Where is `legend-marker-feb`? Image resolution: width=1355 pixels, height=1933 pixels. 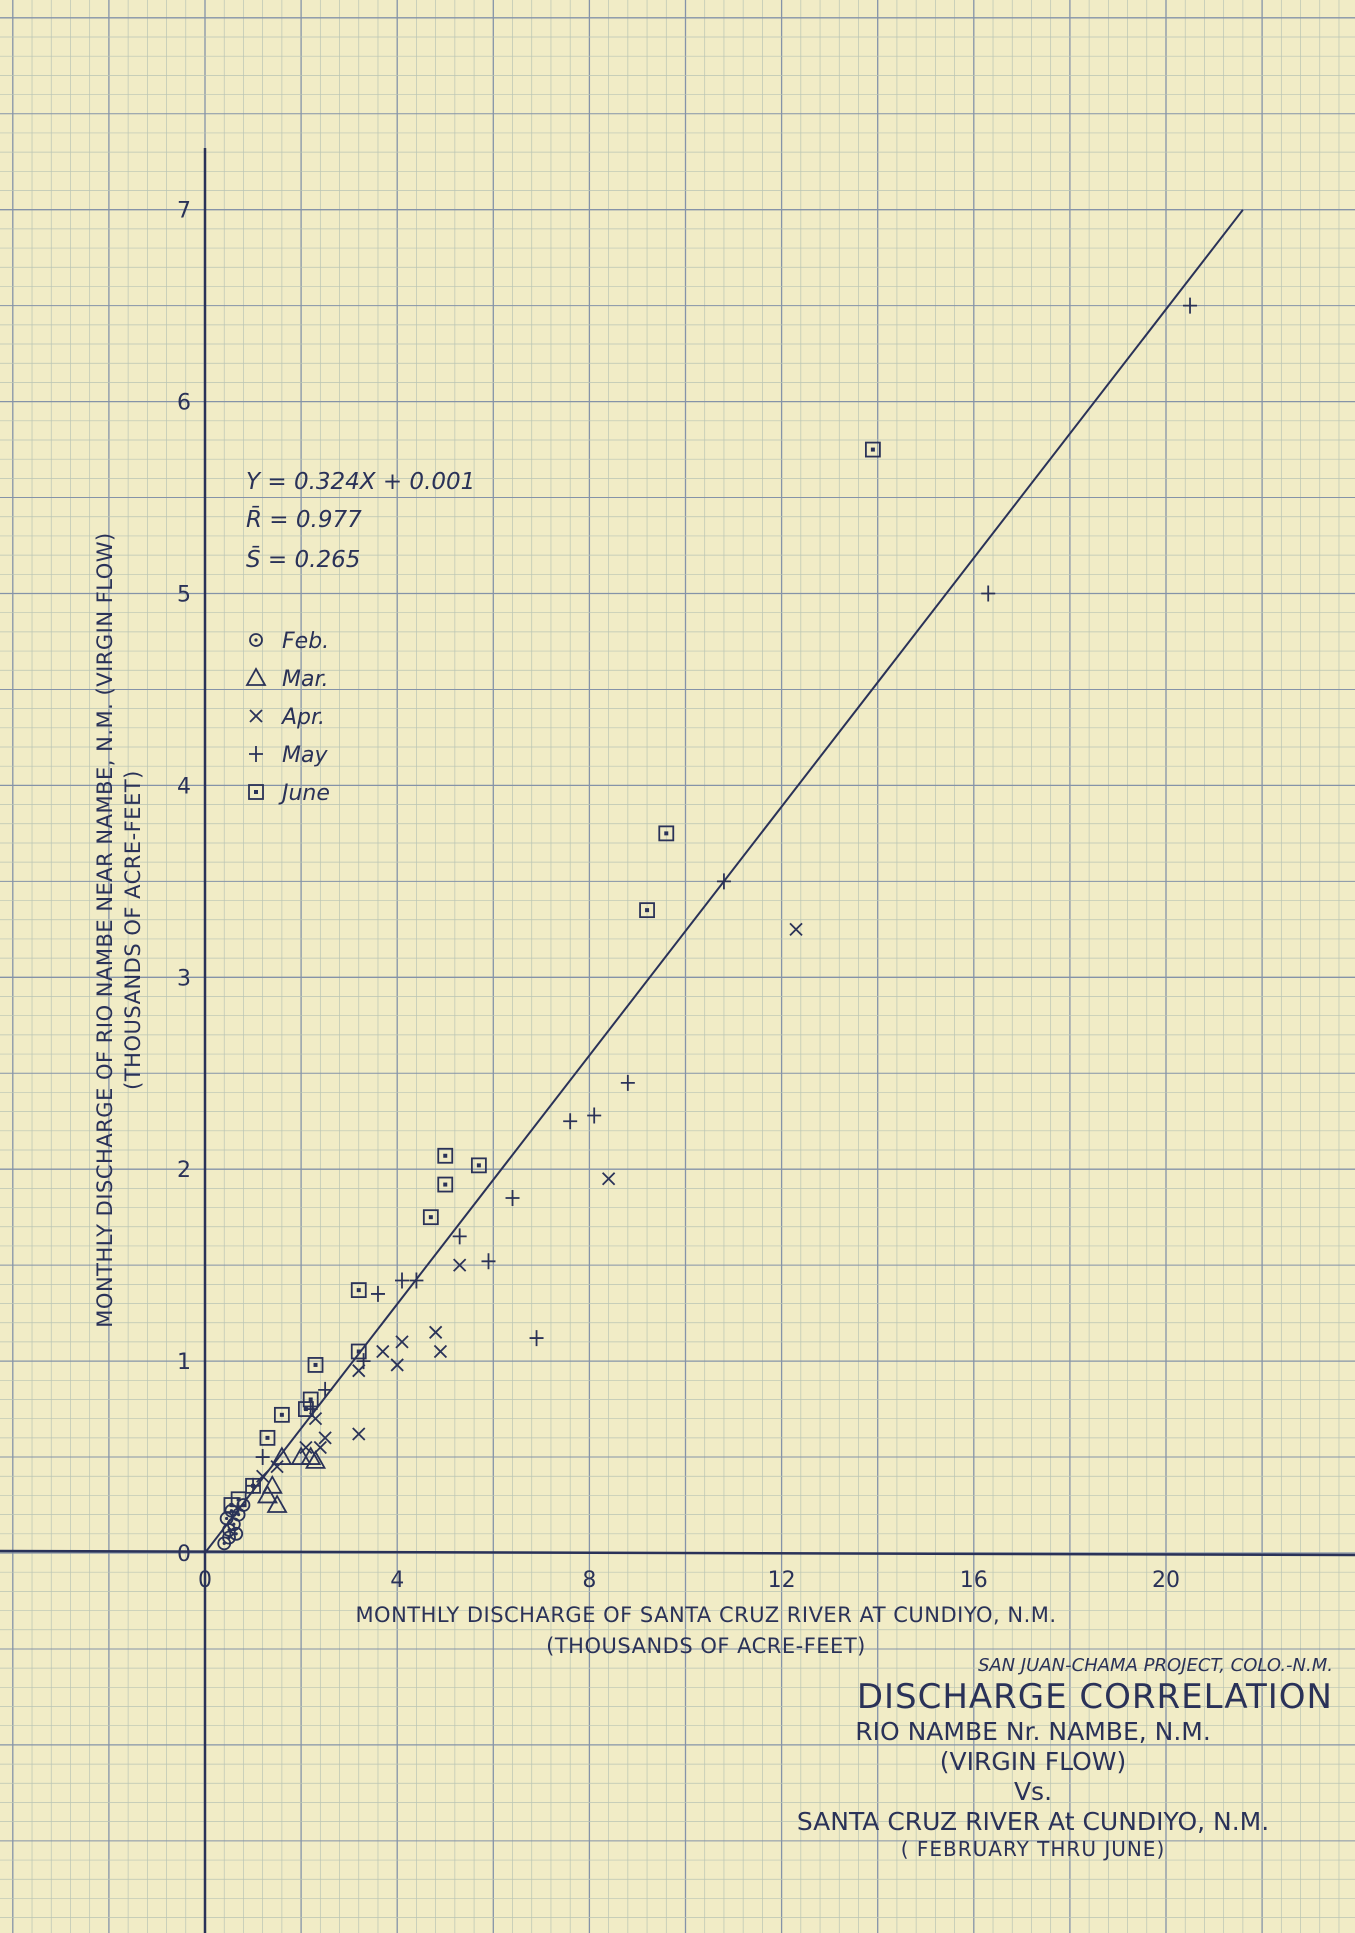
legend-marker-feb is located at coordinates (256, 640).